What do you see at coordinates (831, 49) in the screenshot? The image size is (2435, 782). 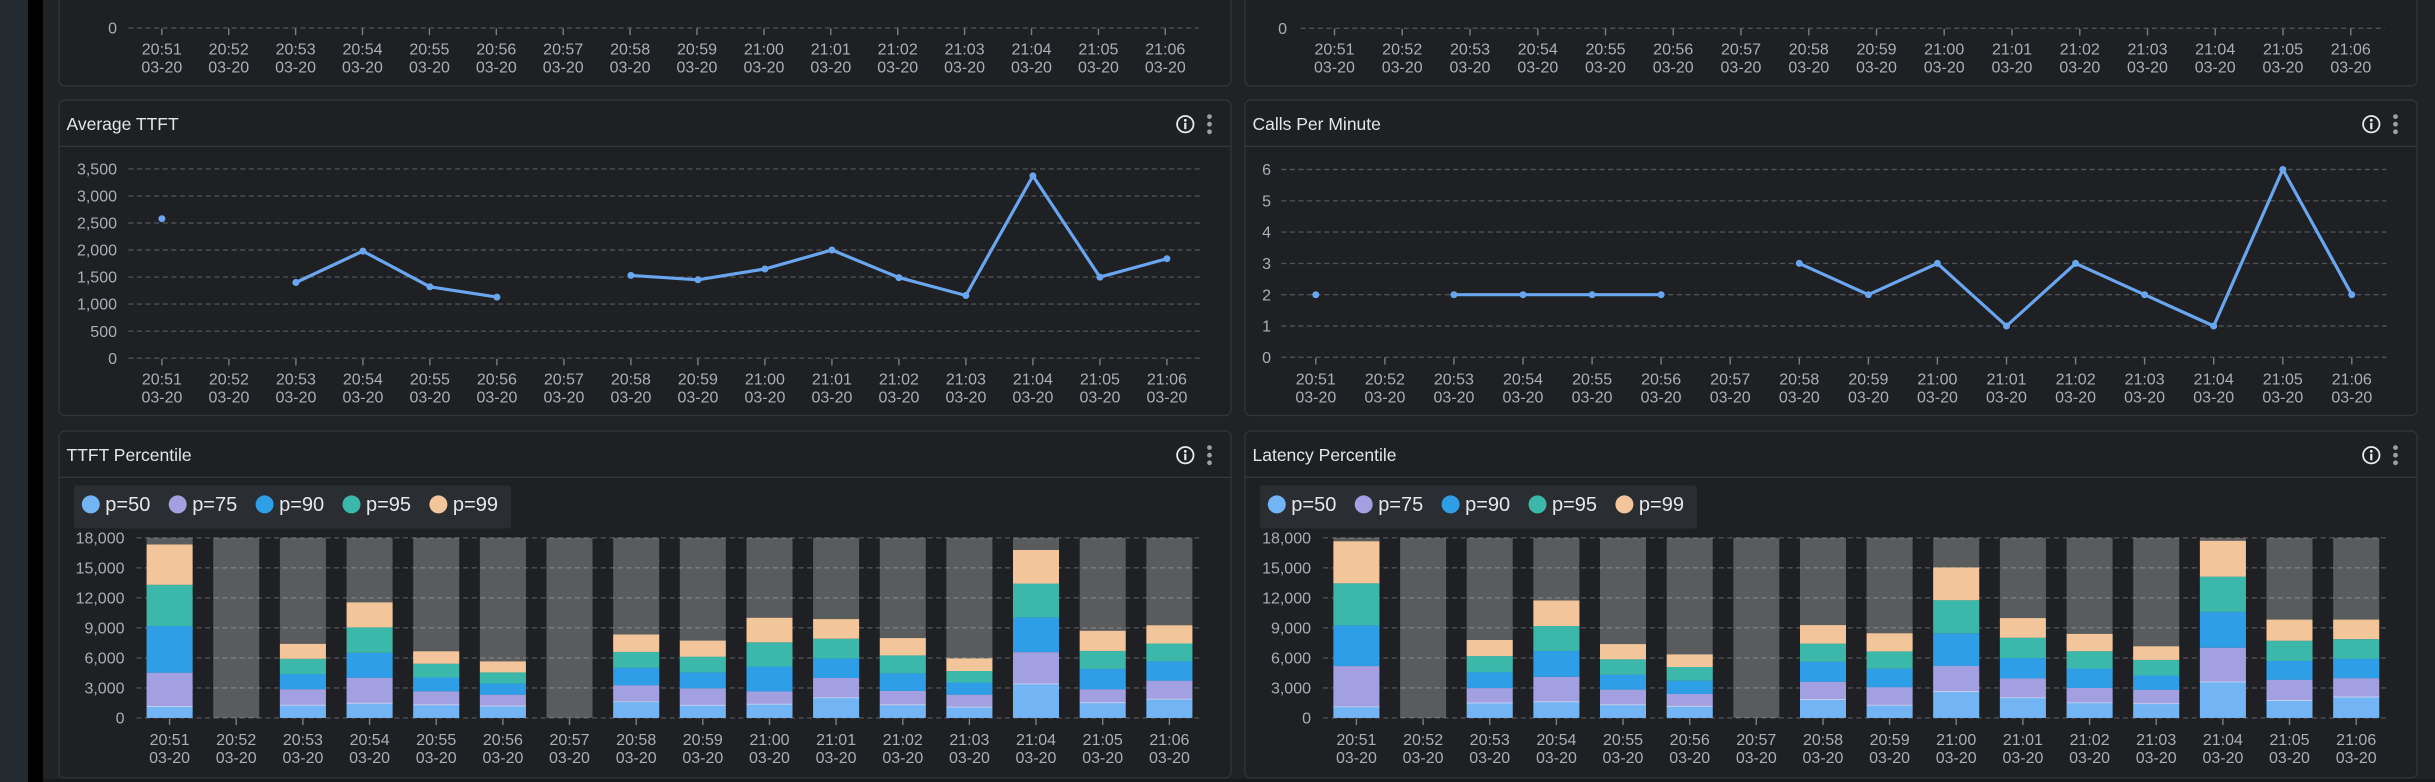 I see `svg-text: 21:01` at bounding box center [831, 49].